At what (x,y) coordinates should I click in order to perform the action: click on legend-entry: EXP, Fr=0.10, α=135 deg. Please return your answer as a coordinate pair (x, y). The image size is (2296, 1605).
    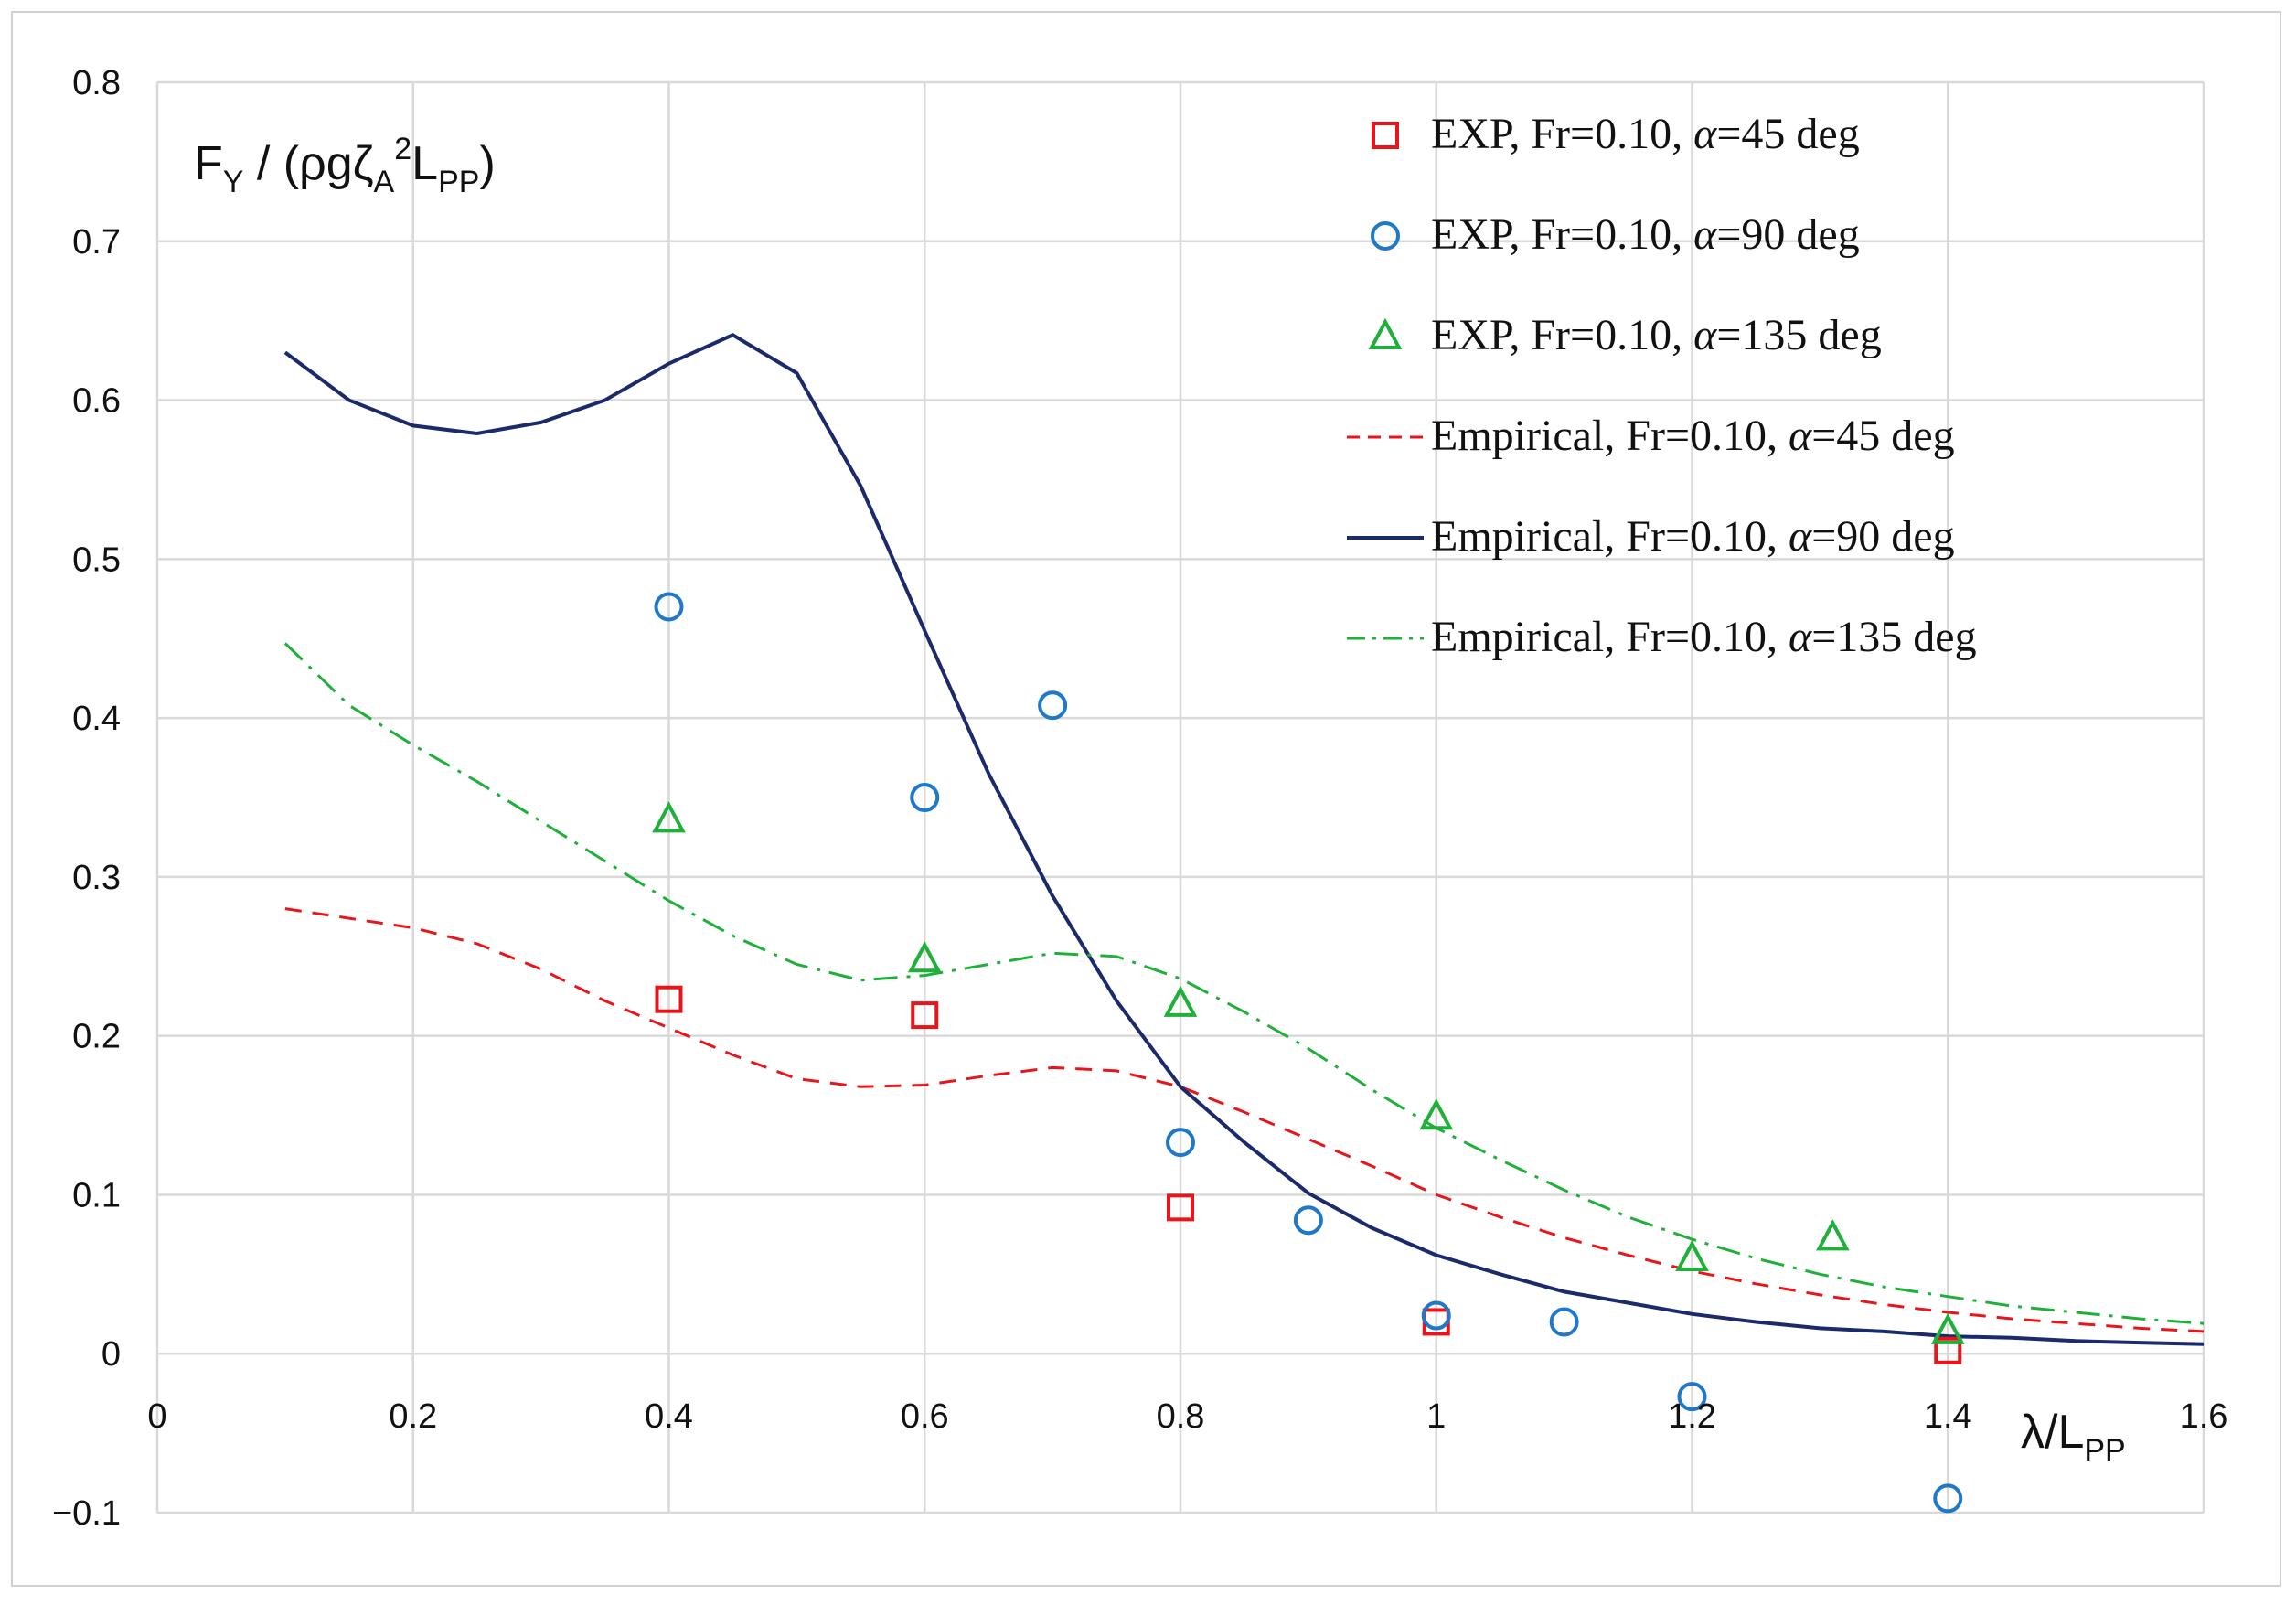
    Looking at the image, I should click on (1625, 335).